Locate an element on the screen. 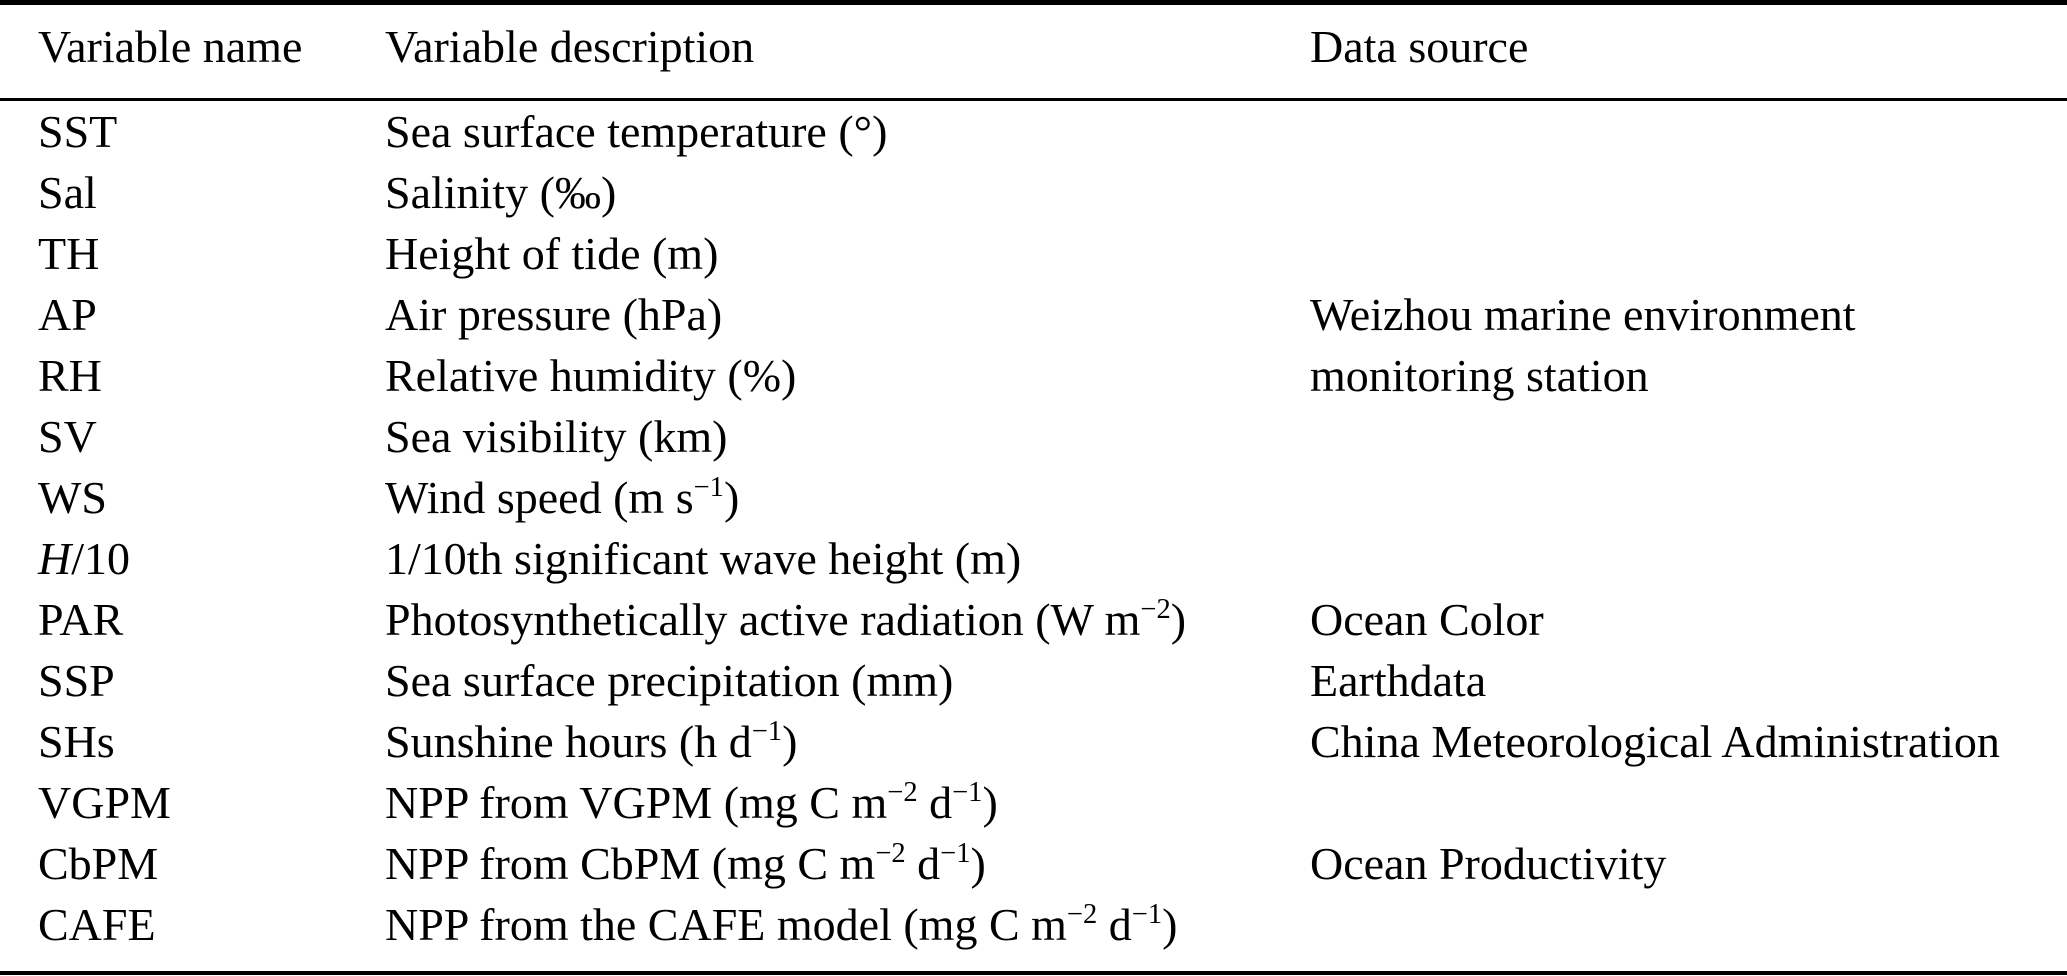 The height and width of the screenshot is (976, 2067). spacer-row is located at coordinates (1033, 964).